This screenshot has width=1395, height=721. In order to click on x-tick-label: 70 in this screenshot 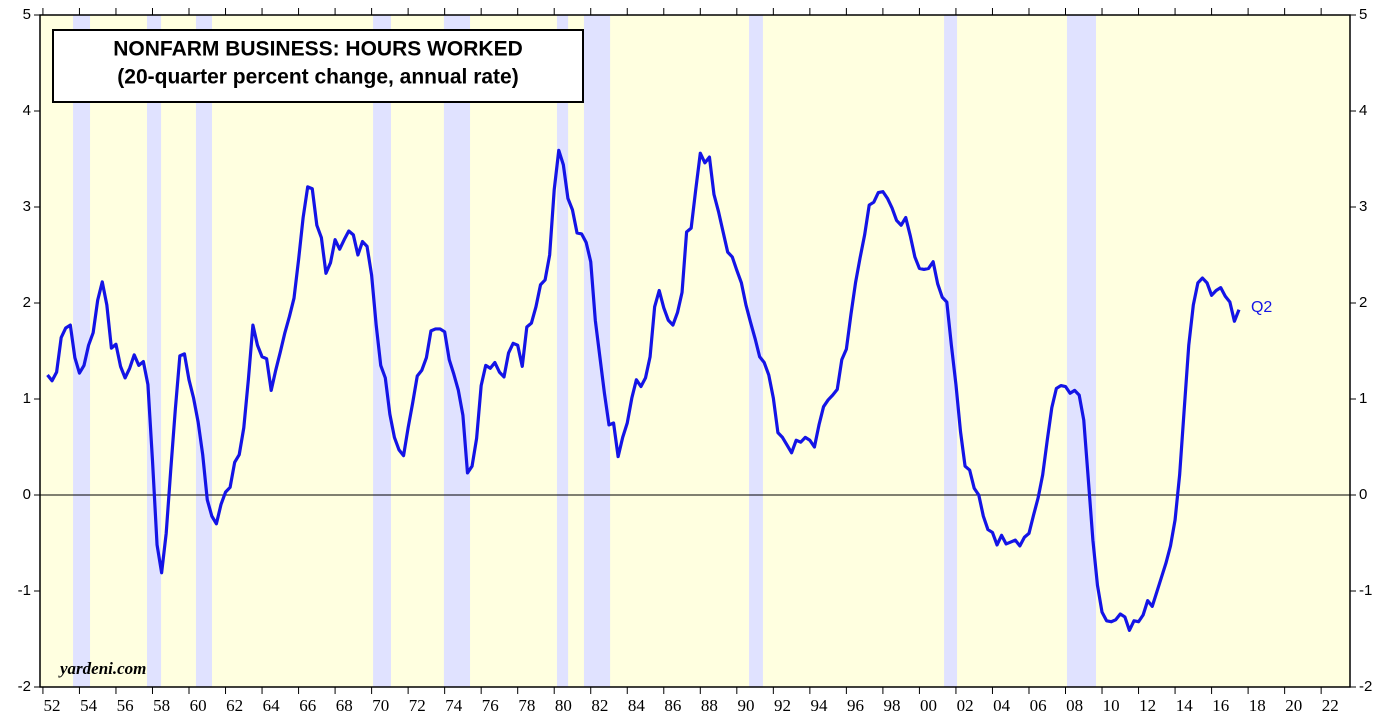, I will do `click(380, 705)`.